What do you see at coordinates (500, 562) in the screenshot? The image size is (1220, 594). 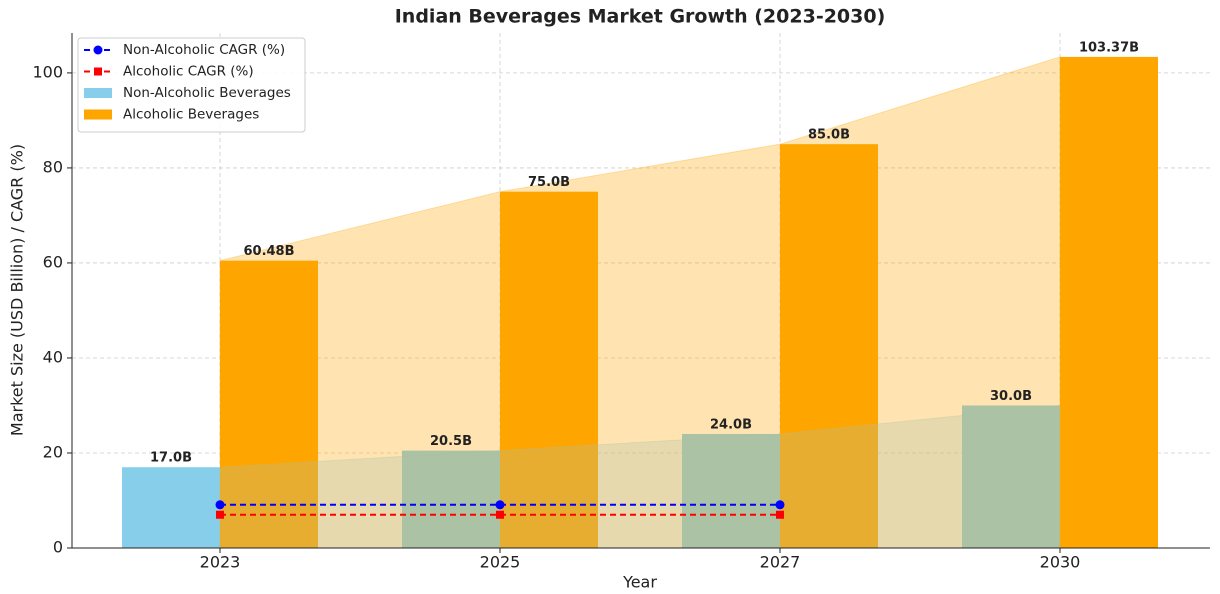 I see `x-tick-label: 2025` at bounding box center [500, 562].